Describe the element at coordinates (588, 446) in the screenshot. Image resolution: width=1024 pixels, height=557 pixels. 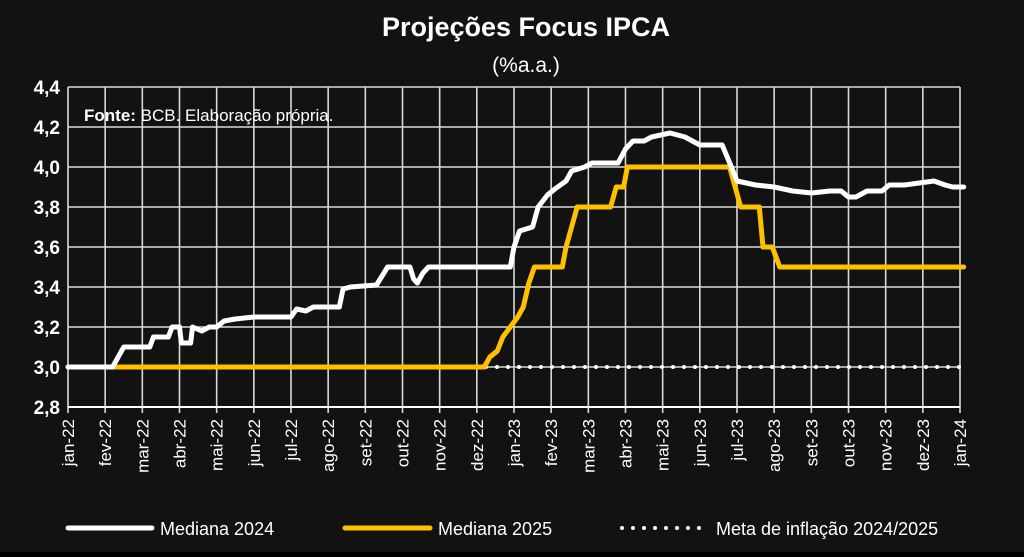
I see `x-tick-label: mar-23` at that location.